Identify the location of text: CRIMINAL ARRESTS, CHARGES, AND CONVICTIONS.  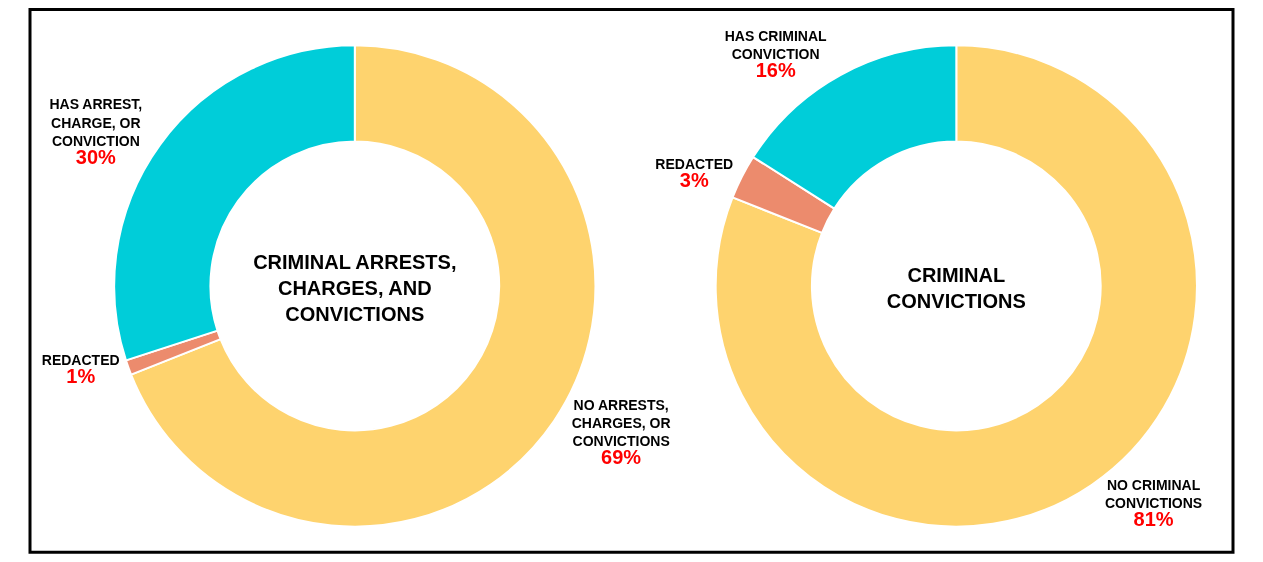
(355, 288).